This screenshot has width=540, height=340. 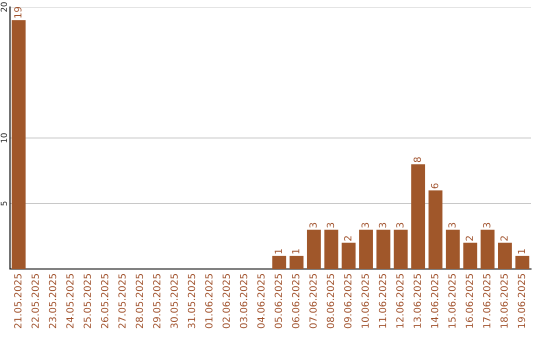 I want to click on data-label: 19, so click(x=18, y=12).